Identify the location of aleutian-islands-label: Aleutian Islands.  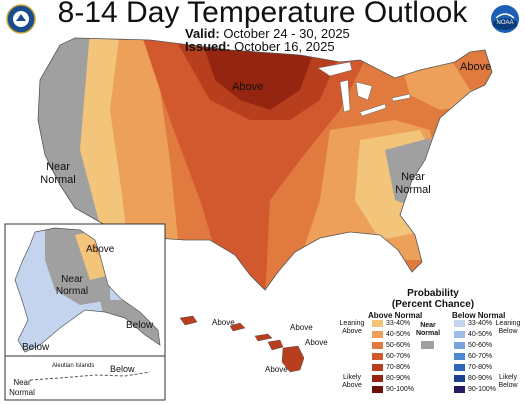
(73, 366).